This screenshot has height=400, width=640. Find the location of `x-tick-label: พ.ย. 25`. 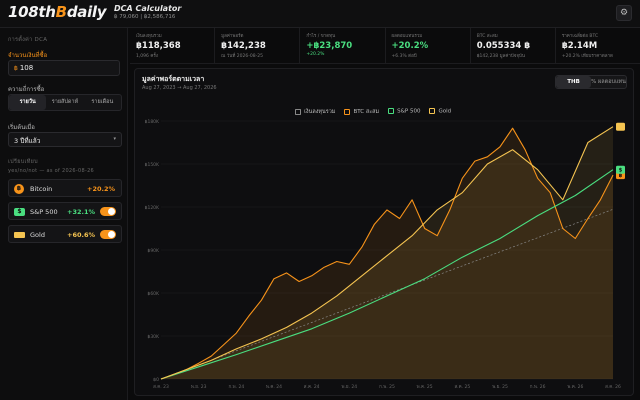

x-tick-label: พ.ย. 25 is located at coordinates (500, 387).